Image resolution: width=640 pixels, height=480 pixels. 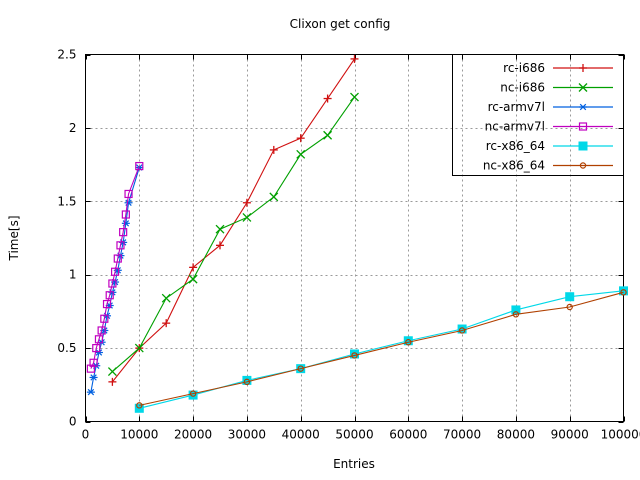 I want to click on x-tick-label: 0, so click(x=86, y=435).